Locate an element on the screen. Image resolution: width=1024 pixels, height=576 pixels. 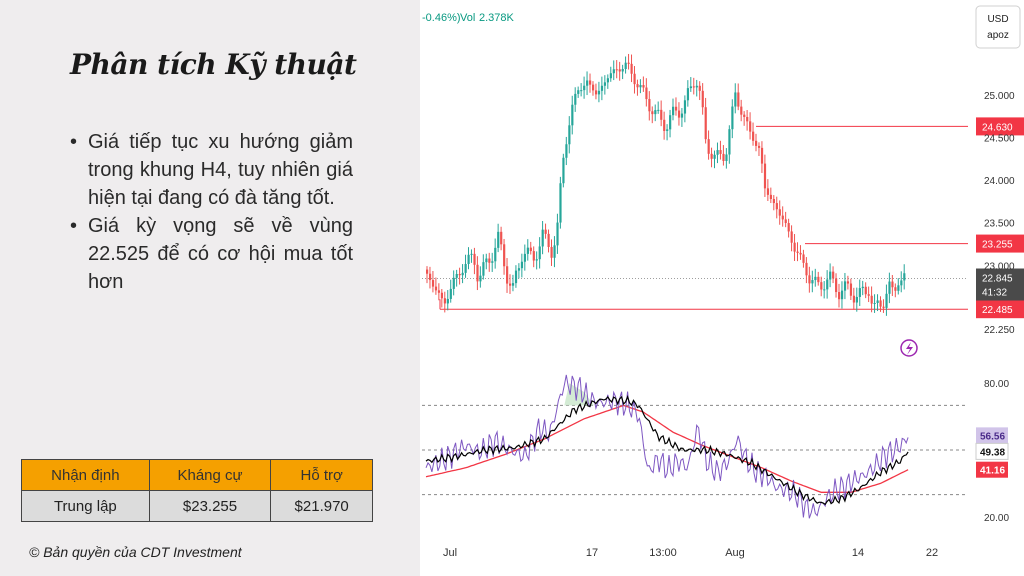
time-tick-label: Jul is located at coordinates (450, 553).